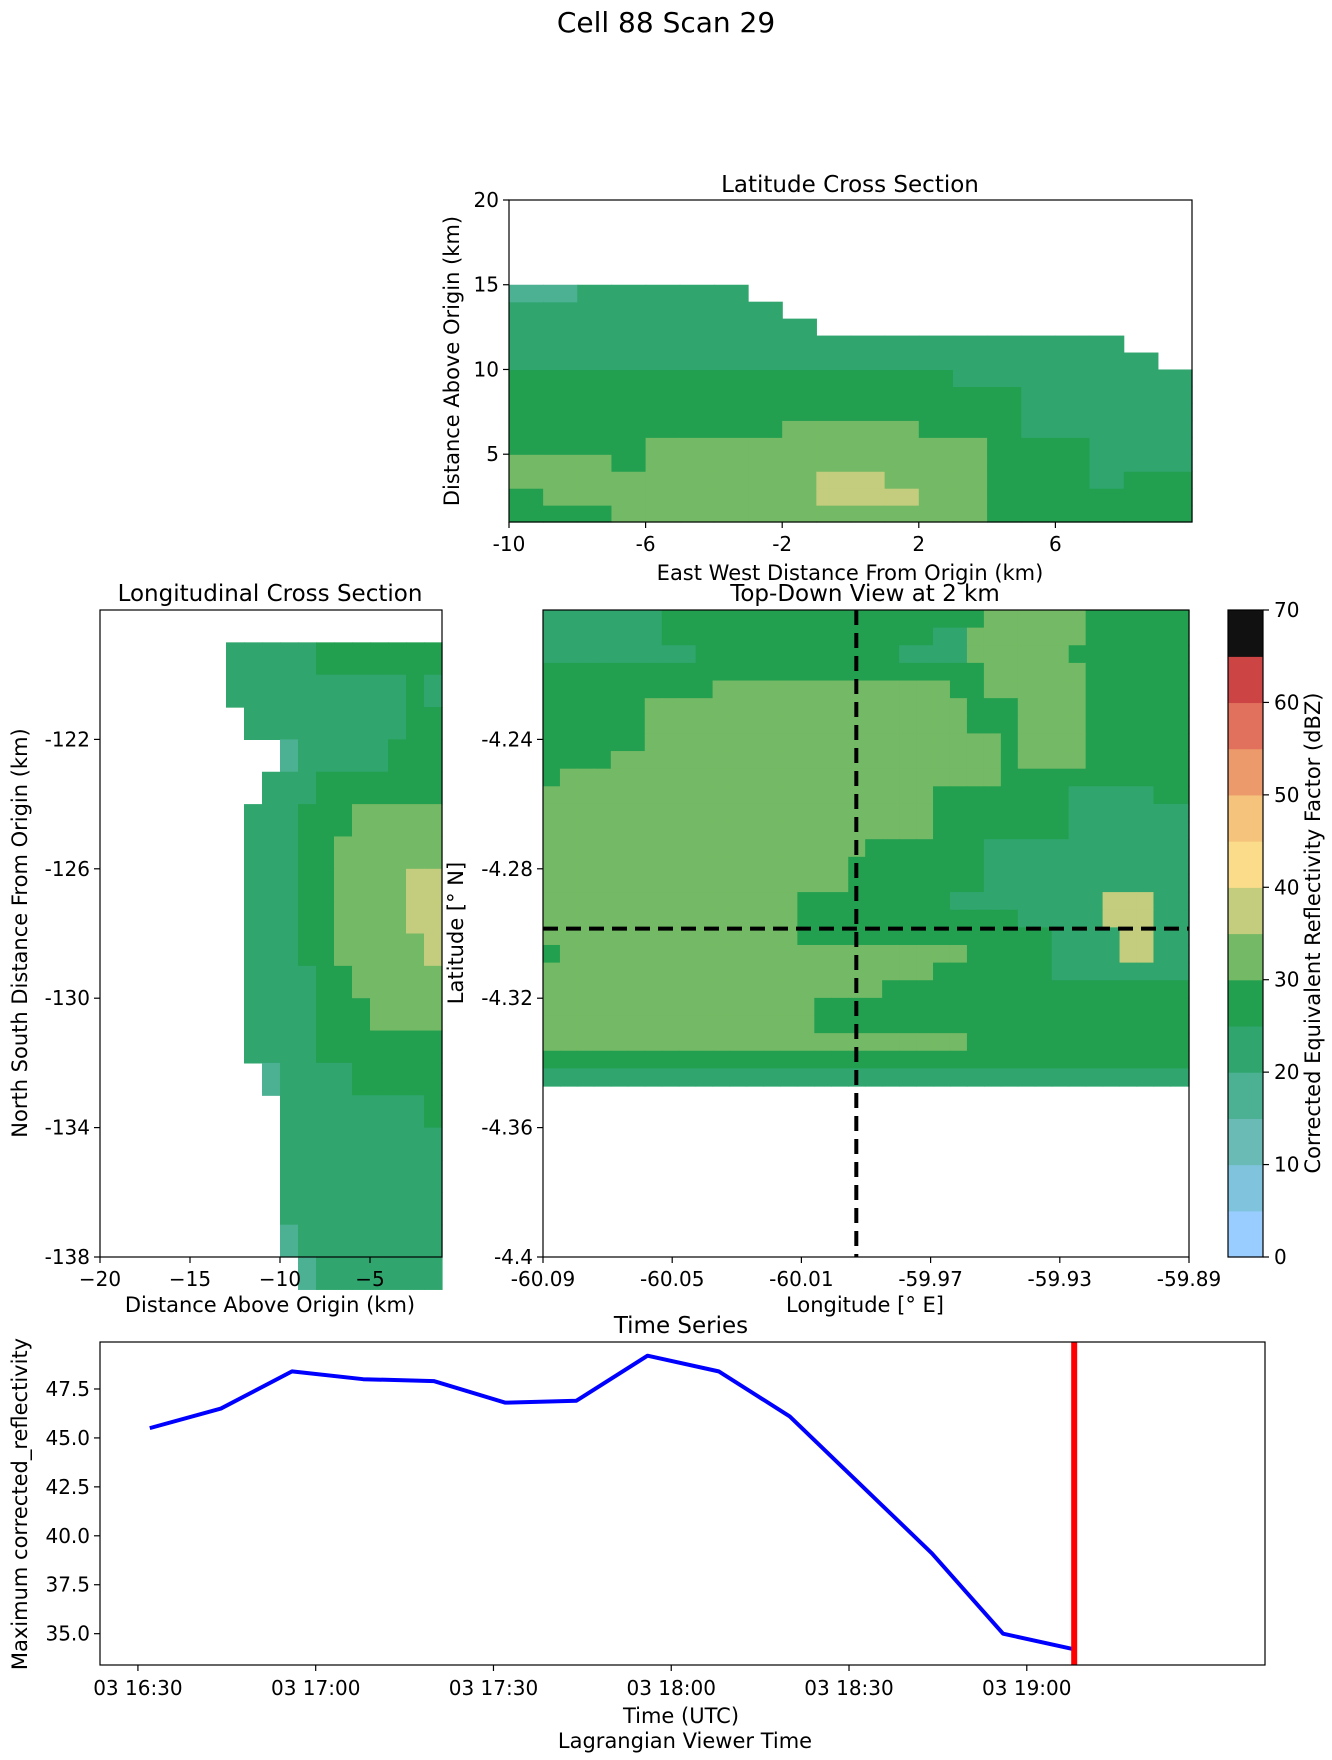 Image resolution: width=1332 pixels, height=1760 pixels. I want to click on longitudinal-plot-frame, so click(271, 933).